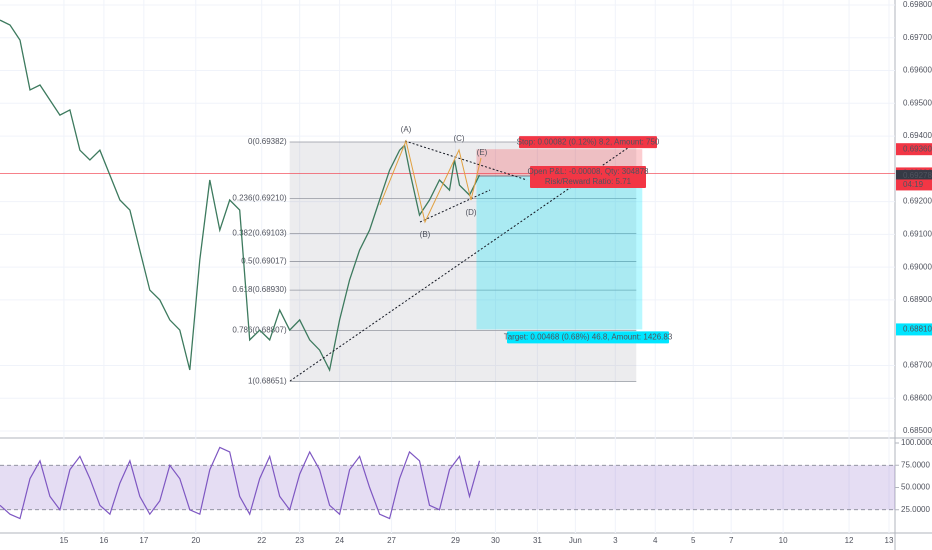 The width and height of the screenshot is (932, 550). I want to click on x-tick-label: 16, so click(103, 540).